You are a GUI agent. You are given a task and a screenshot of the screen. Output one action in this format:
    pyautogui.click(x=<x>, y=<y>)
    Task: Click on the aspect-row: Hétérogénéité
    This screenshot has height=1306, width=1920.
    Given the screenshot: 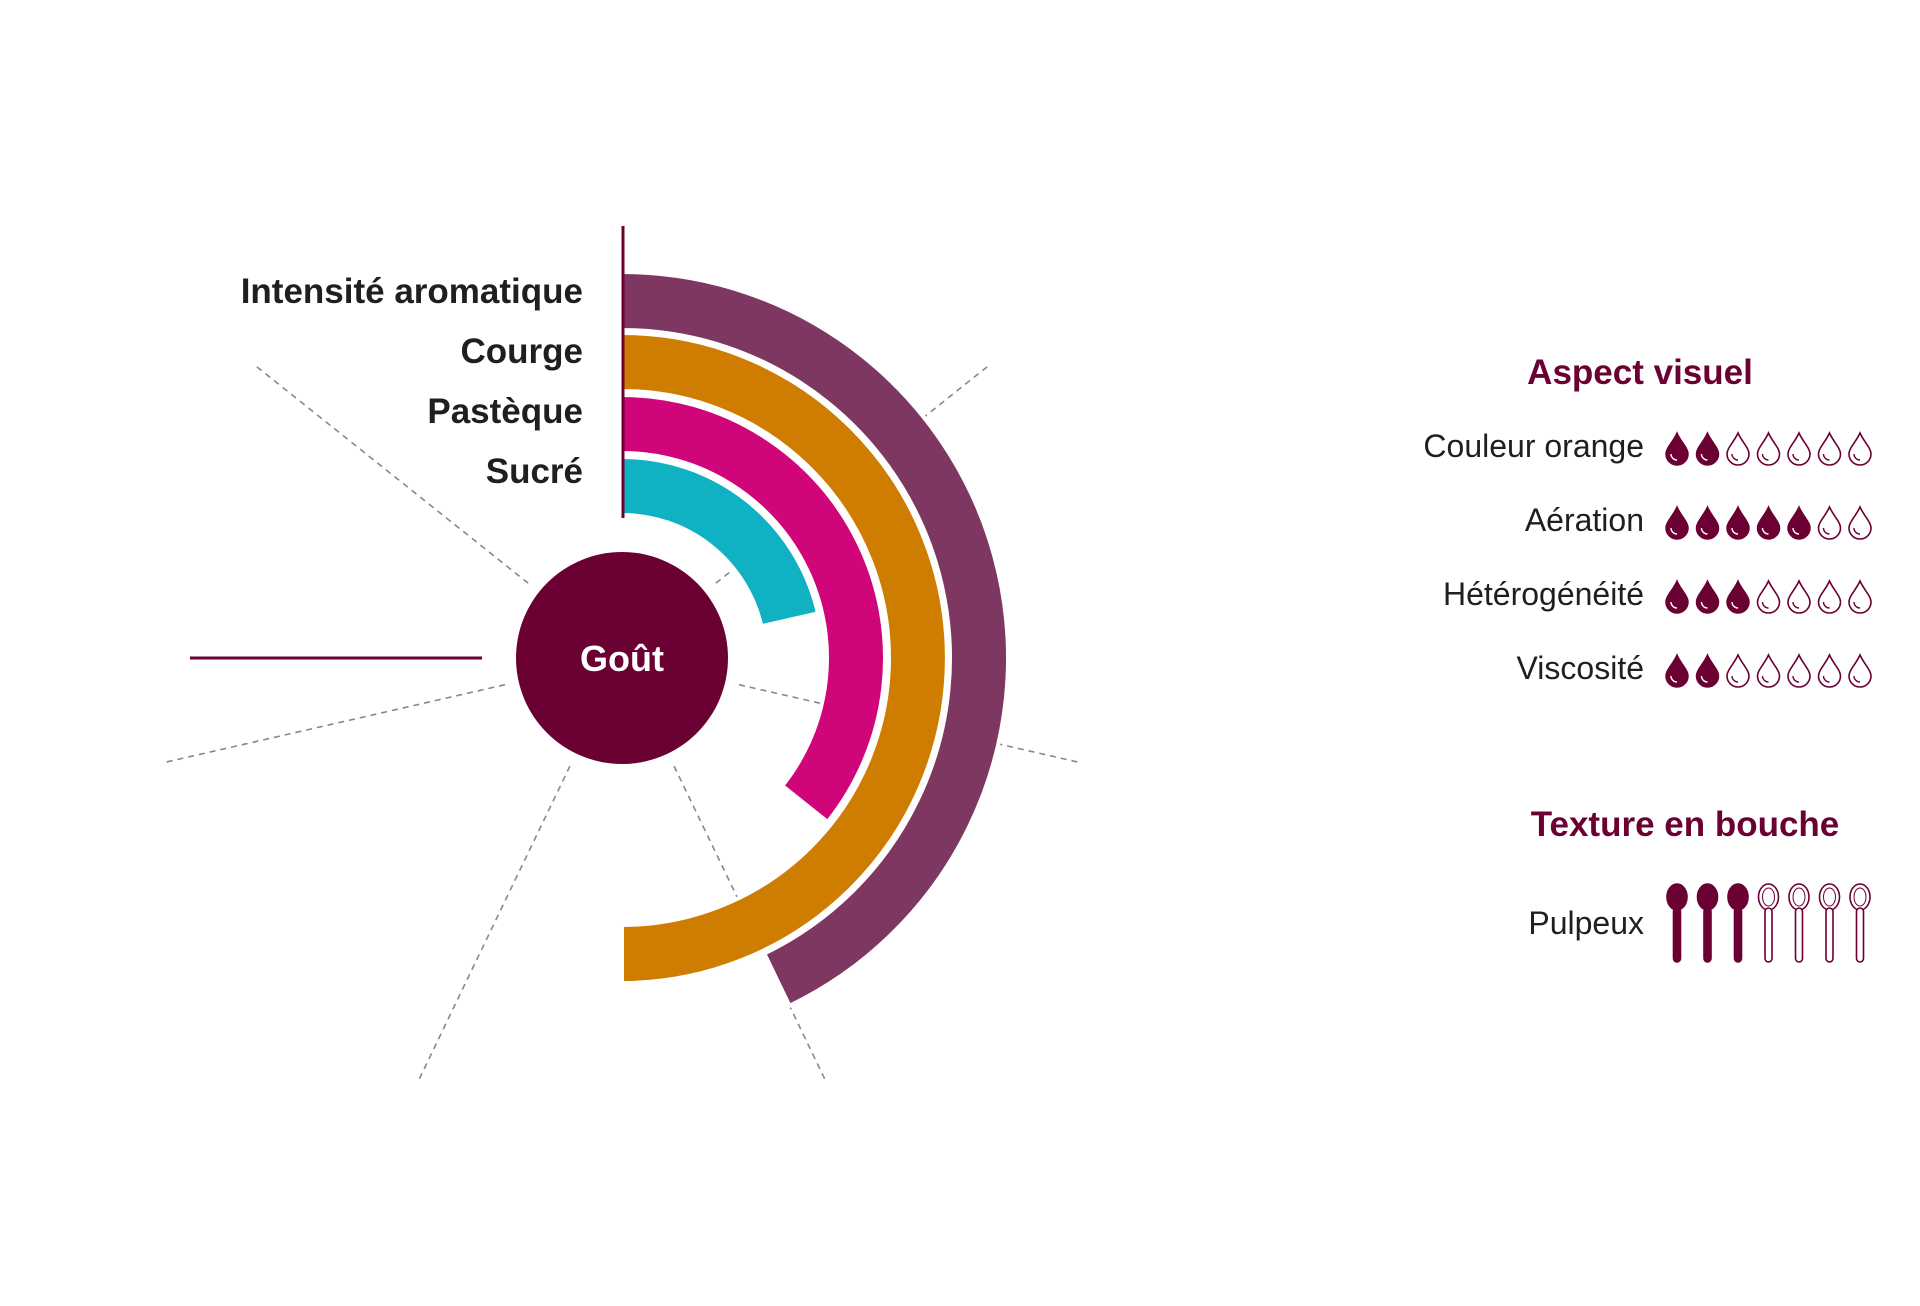 What is the action you would take?
    pyautogui.click(x=1657, y=595)
    